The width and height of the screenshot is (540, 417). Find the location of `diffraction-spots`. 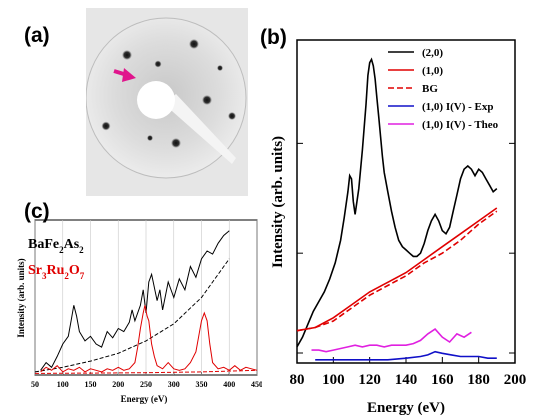

diffraction-spots is located at coordinates (168, 93).